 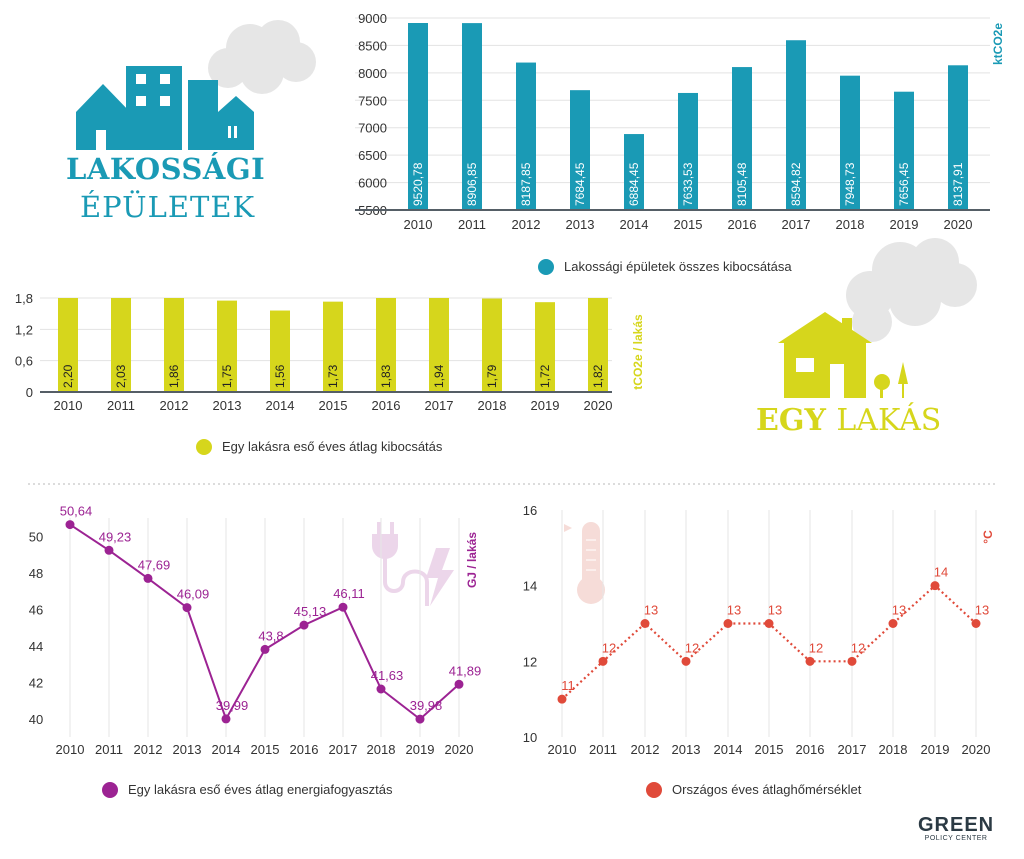 What do you see at coordinates (166, 169) in the screenshot?
I see `heading-residential-line1: LAKOSSÁGI` at bounding box center [166, 169].